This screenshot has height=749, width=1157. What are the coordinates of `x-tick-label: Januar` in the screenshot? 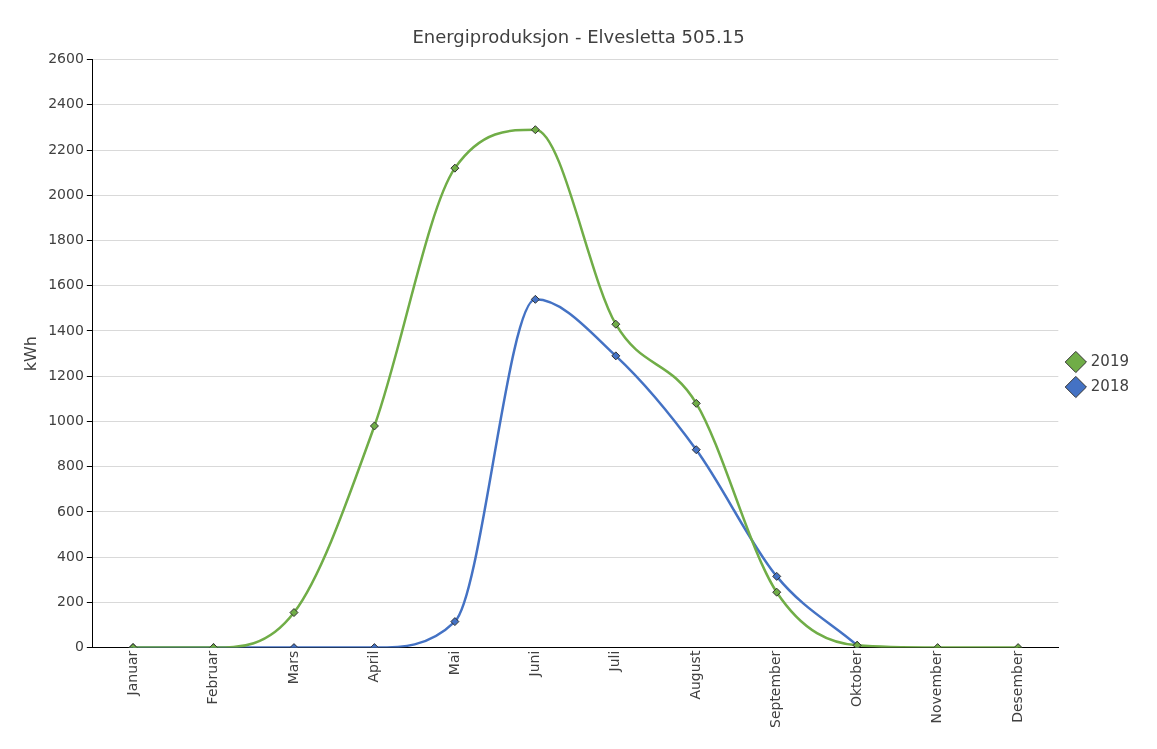 It's located at (131, 673).